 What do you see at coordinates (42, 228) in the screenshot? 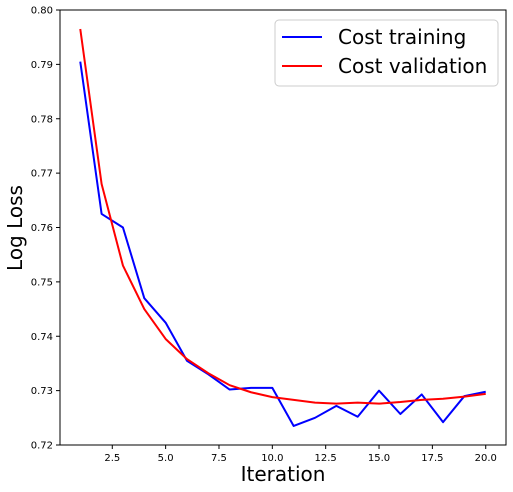
I see `y-tick-label: 0.76` at bounding box center [42, 228].